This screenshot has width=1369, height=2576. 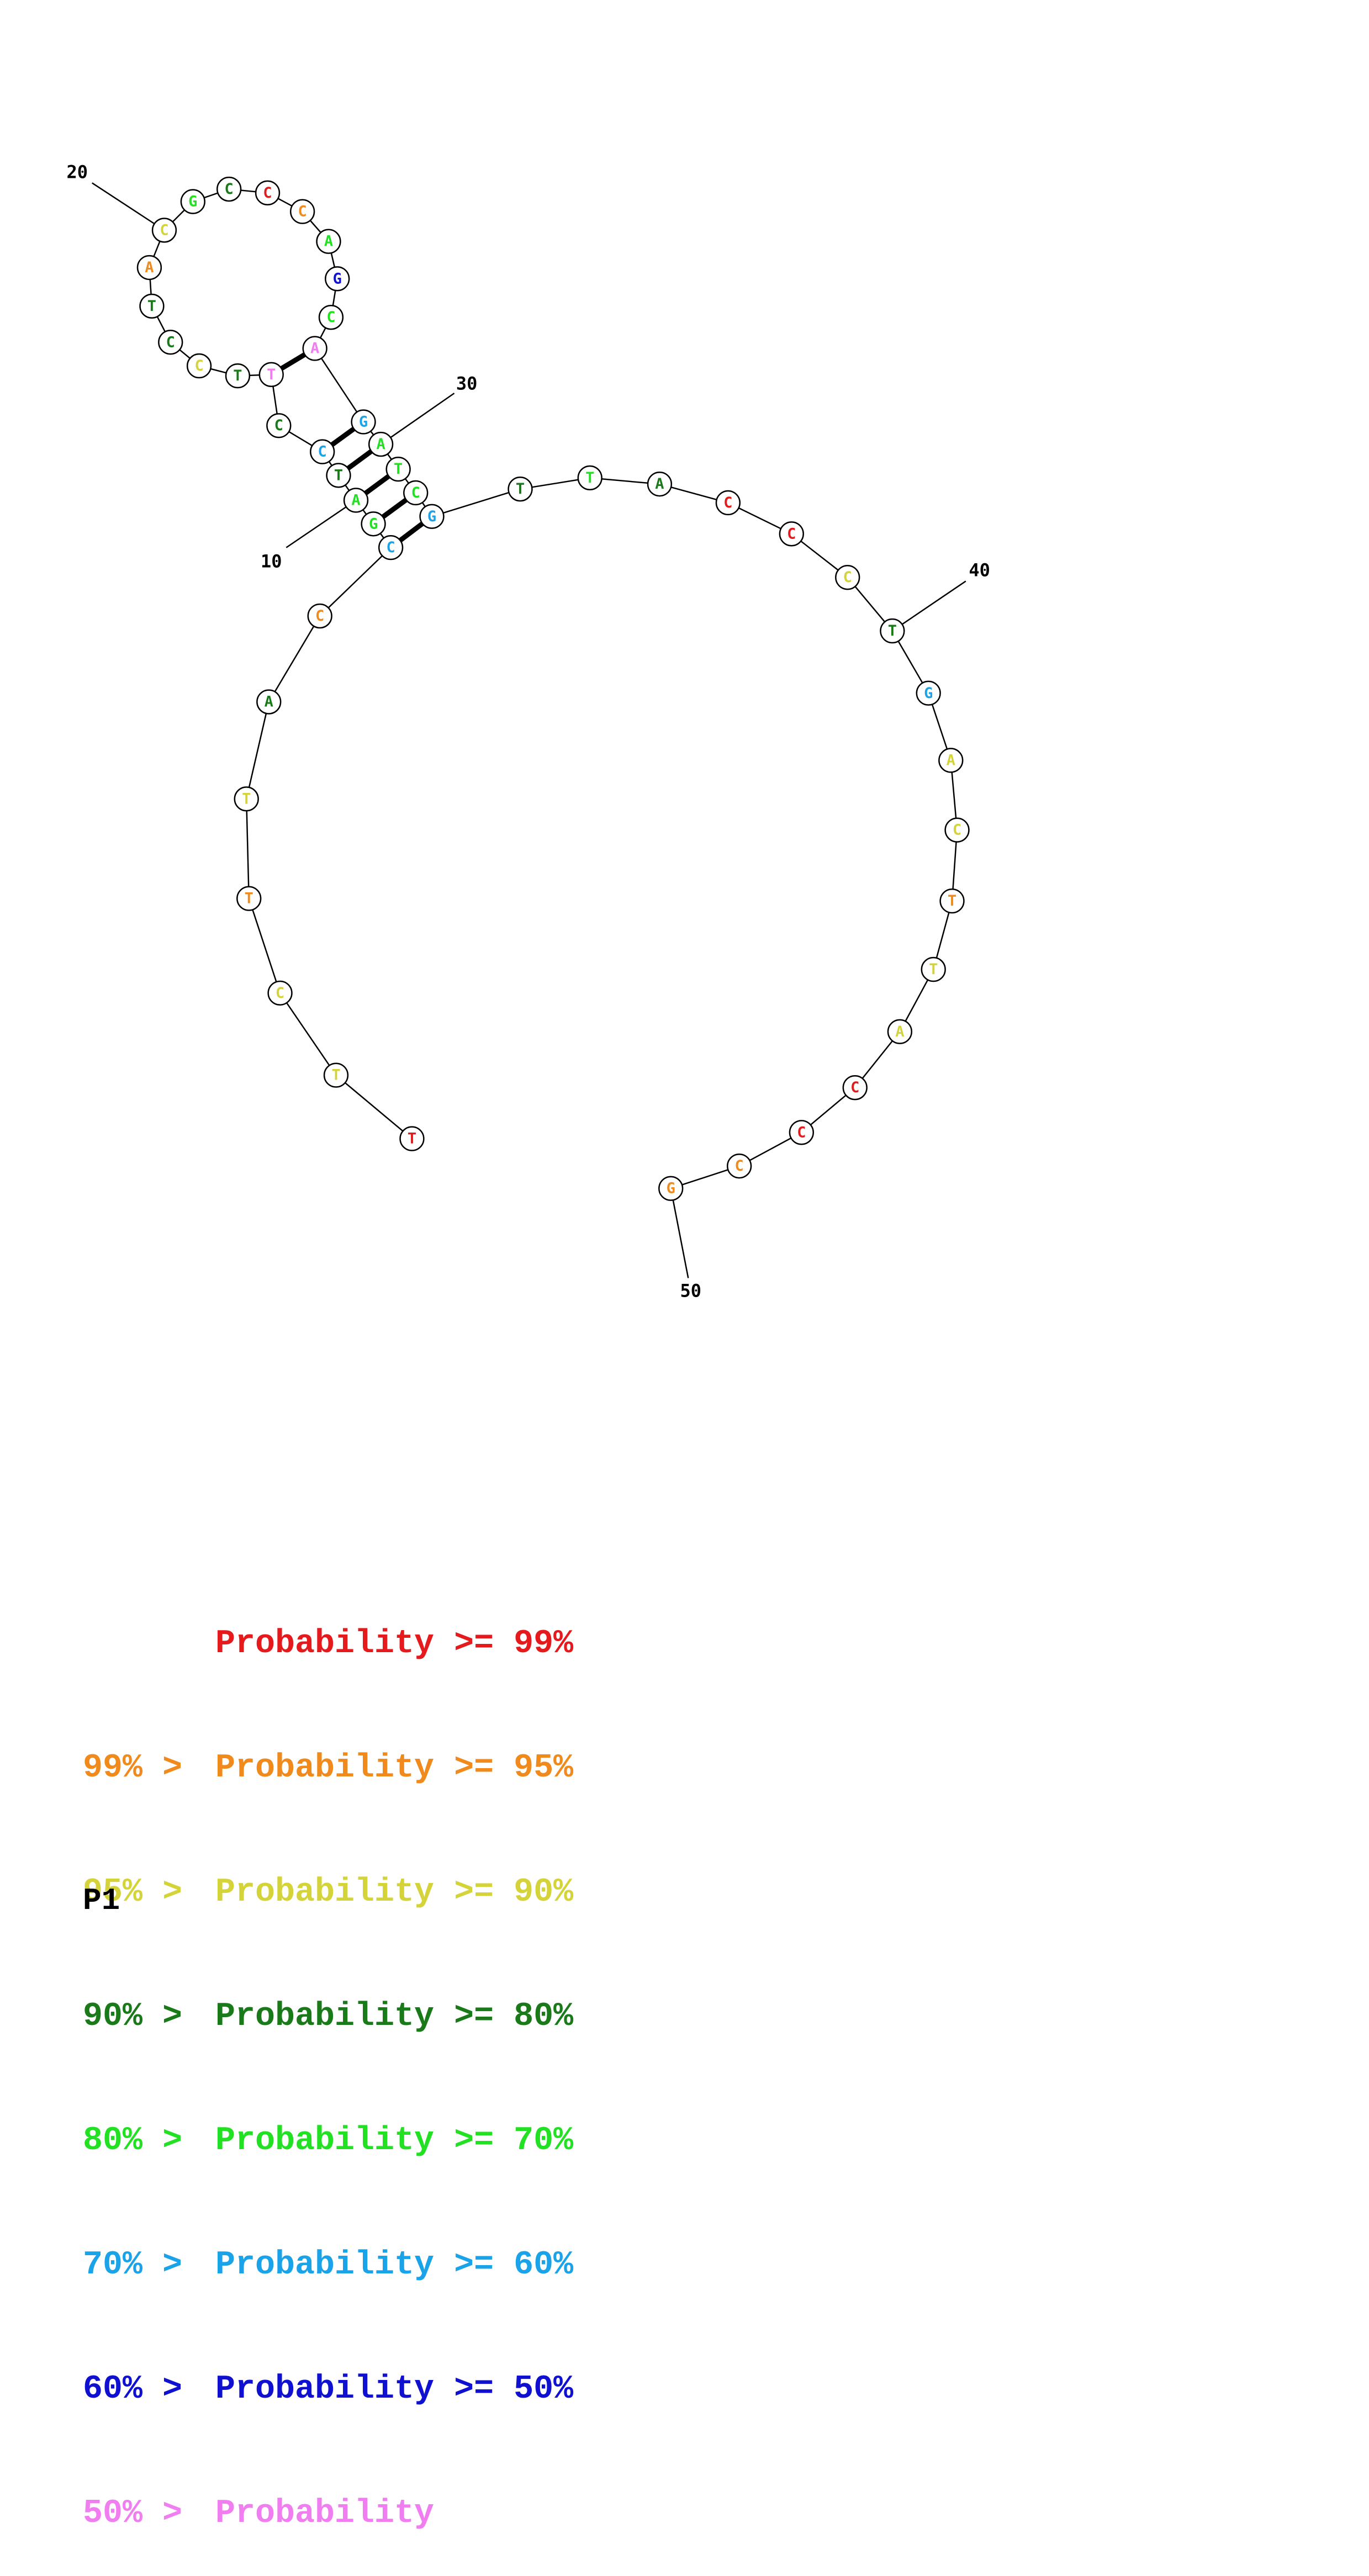 I want to click on legend-suffix: >= 80%, so click(x=514, y=2017).